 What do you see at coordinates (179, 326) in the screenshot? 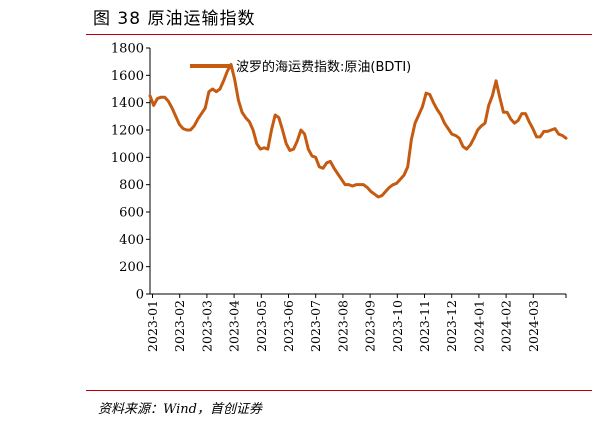
I see `x-tick-label: 2023-02` at bounding box center [179, 326].